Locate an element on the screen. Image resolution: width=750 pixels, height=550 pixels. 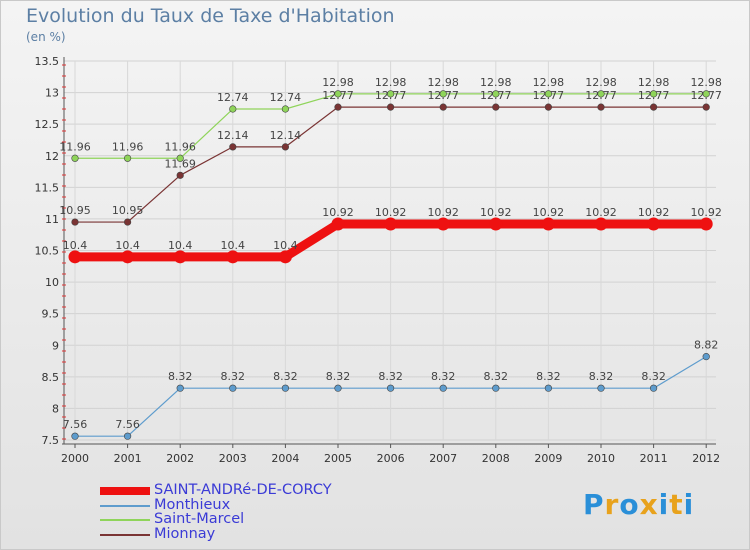
x-tick-label-4: 2004 is located at coordinates (285, 458).